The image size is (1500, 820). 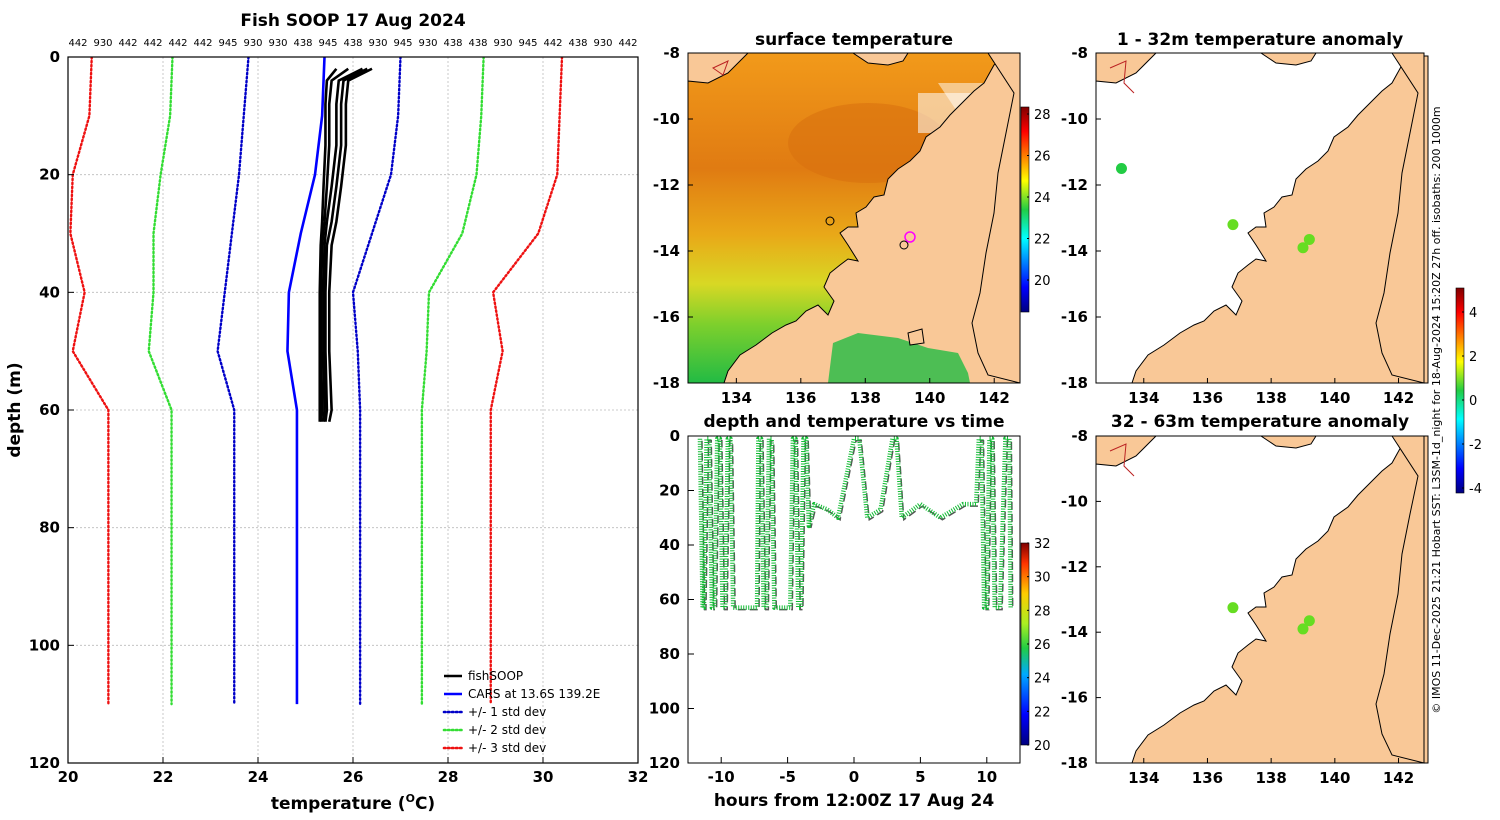 What do you see at coordinates (1122, 77) in the screenshot?
I see `anom1-isobath` at bounding box center [1122, 77].